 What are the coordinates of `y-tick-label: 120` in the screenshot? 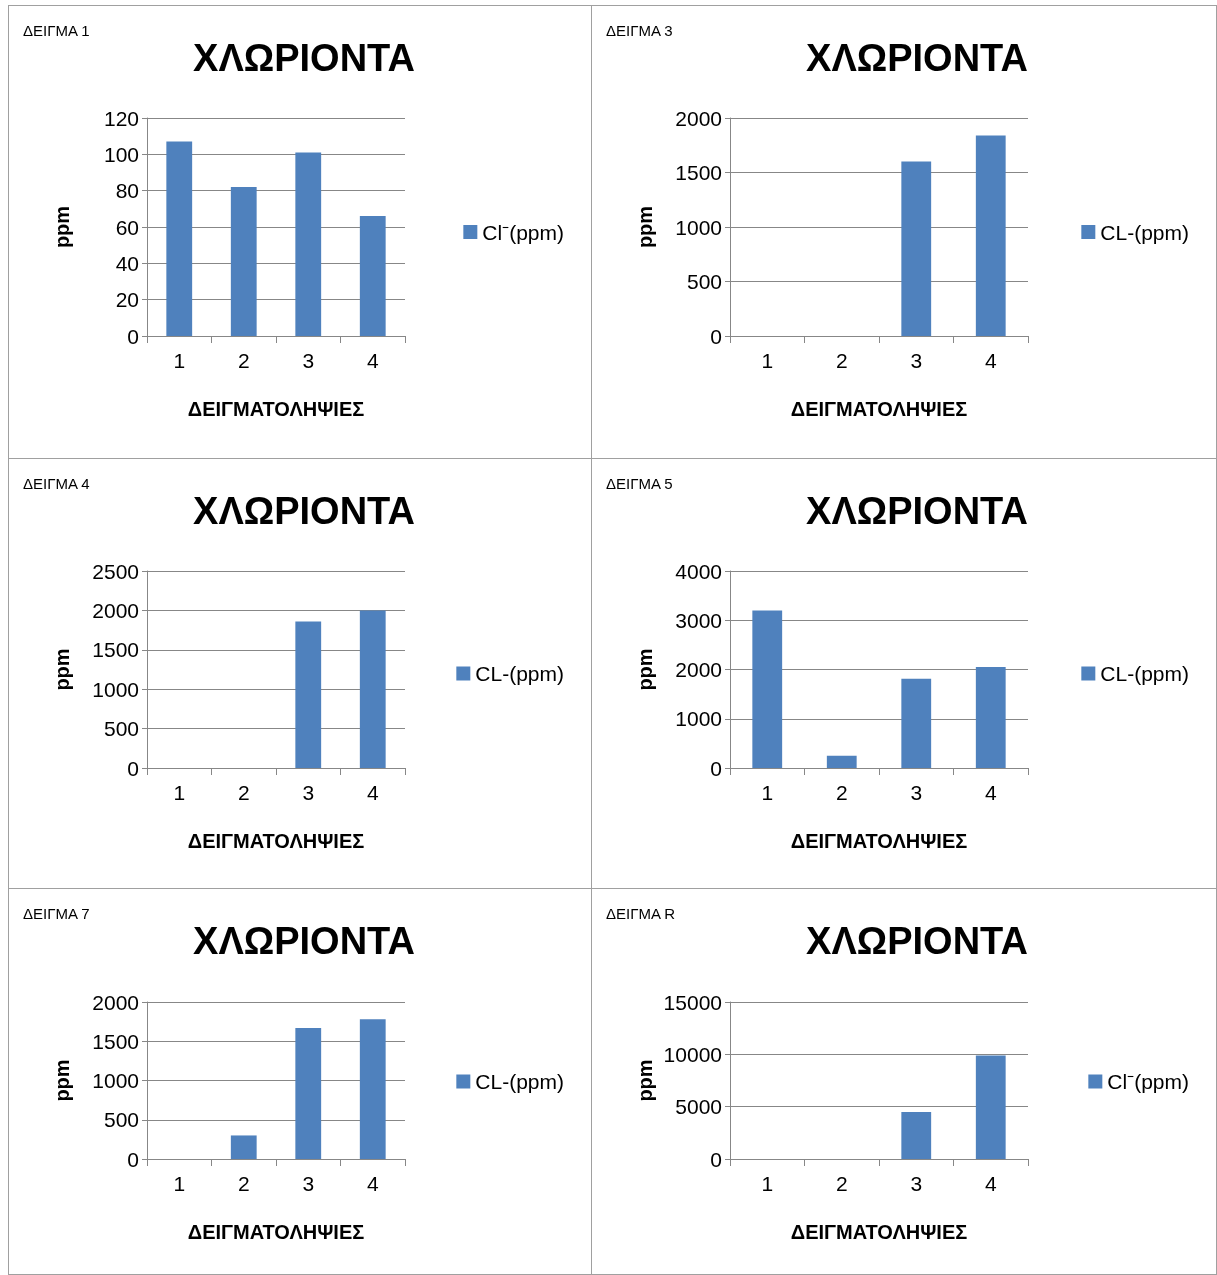 It's located at (121, 118).